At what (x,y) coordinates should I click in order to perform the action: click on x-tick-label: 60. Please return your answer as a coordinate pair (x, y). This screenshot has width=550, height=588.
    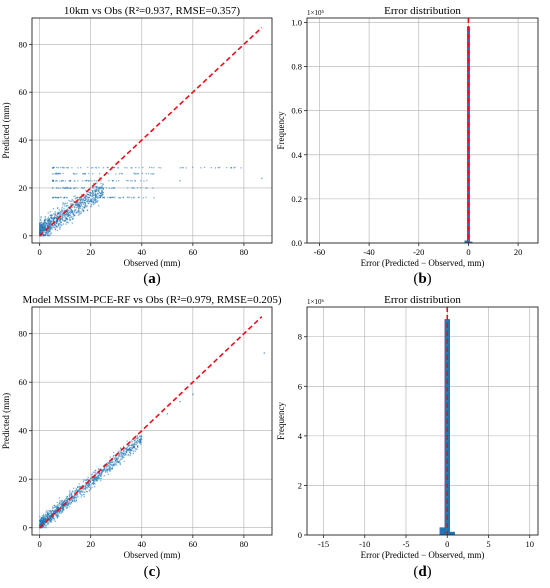
    Looking at the image, I should click on (193, 544).